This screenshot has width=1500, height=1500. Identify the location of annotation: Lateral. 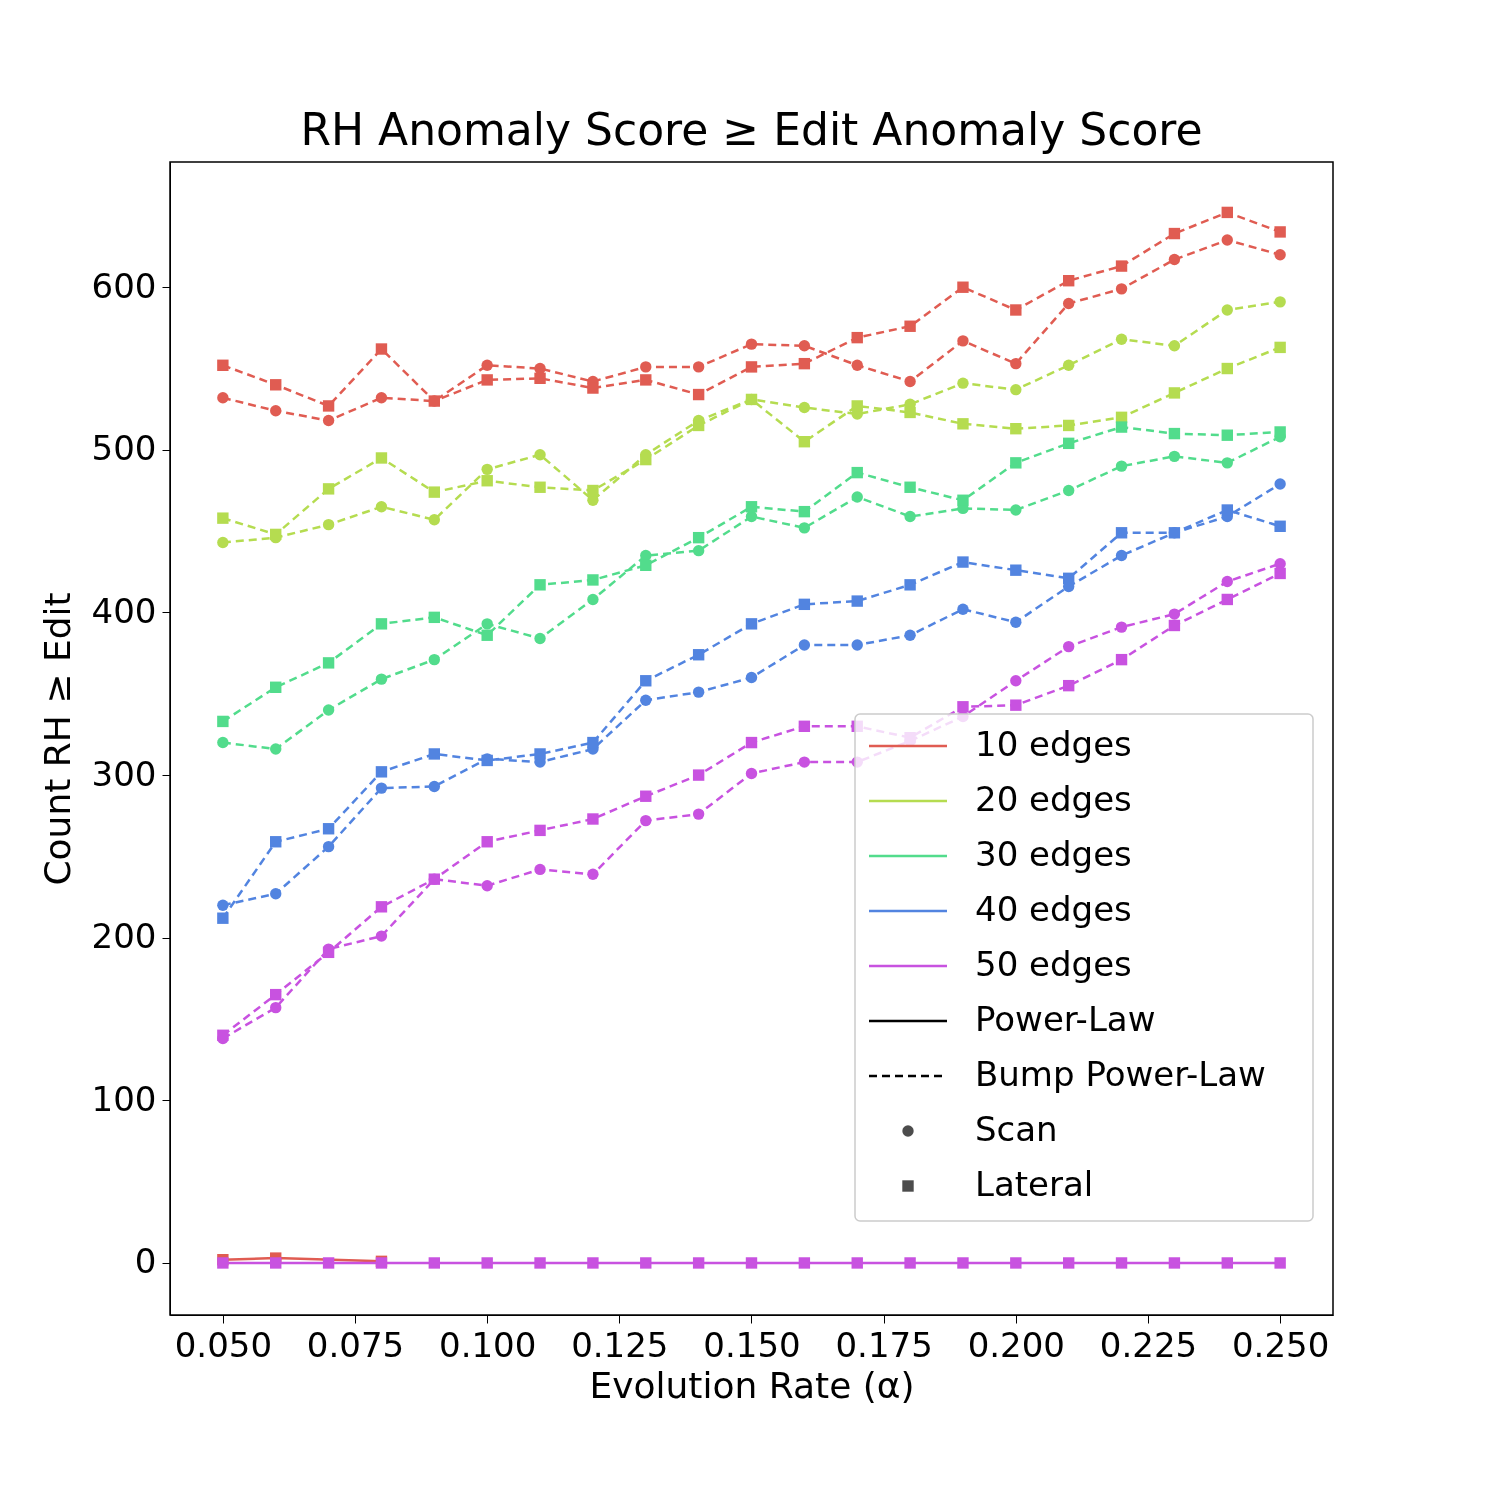
(1034, 1184).